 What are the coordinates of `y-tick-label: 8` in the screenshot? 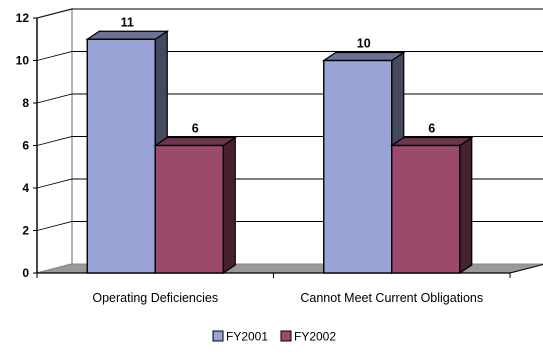 It's located at (25, 103).